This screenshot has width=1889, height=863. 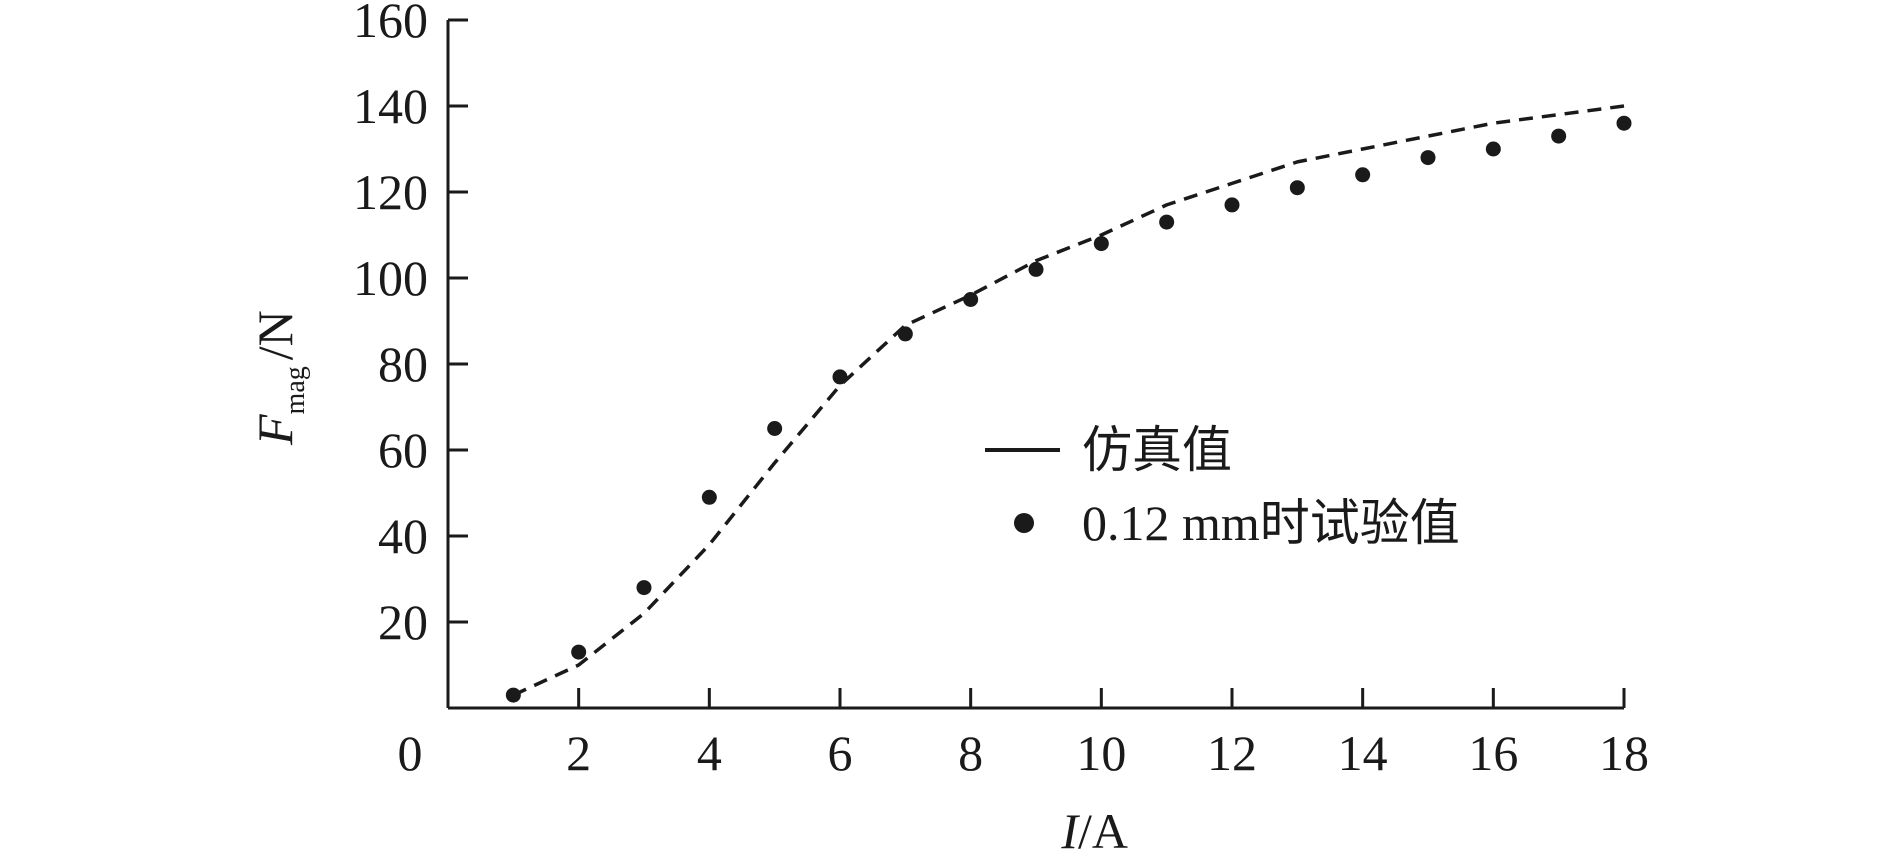 I want to click on y-tick-label: 140, so click(x=390, y=106).